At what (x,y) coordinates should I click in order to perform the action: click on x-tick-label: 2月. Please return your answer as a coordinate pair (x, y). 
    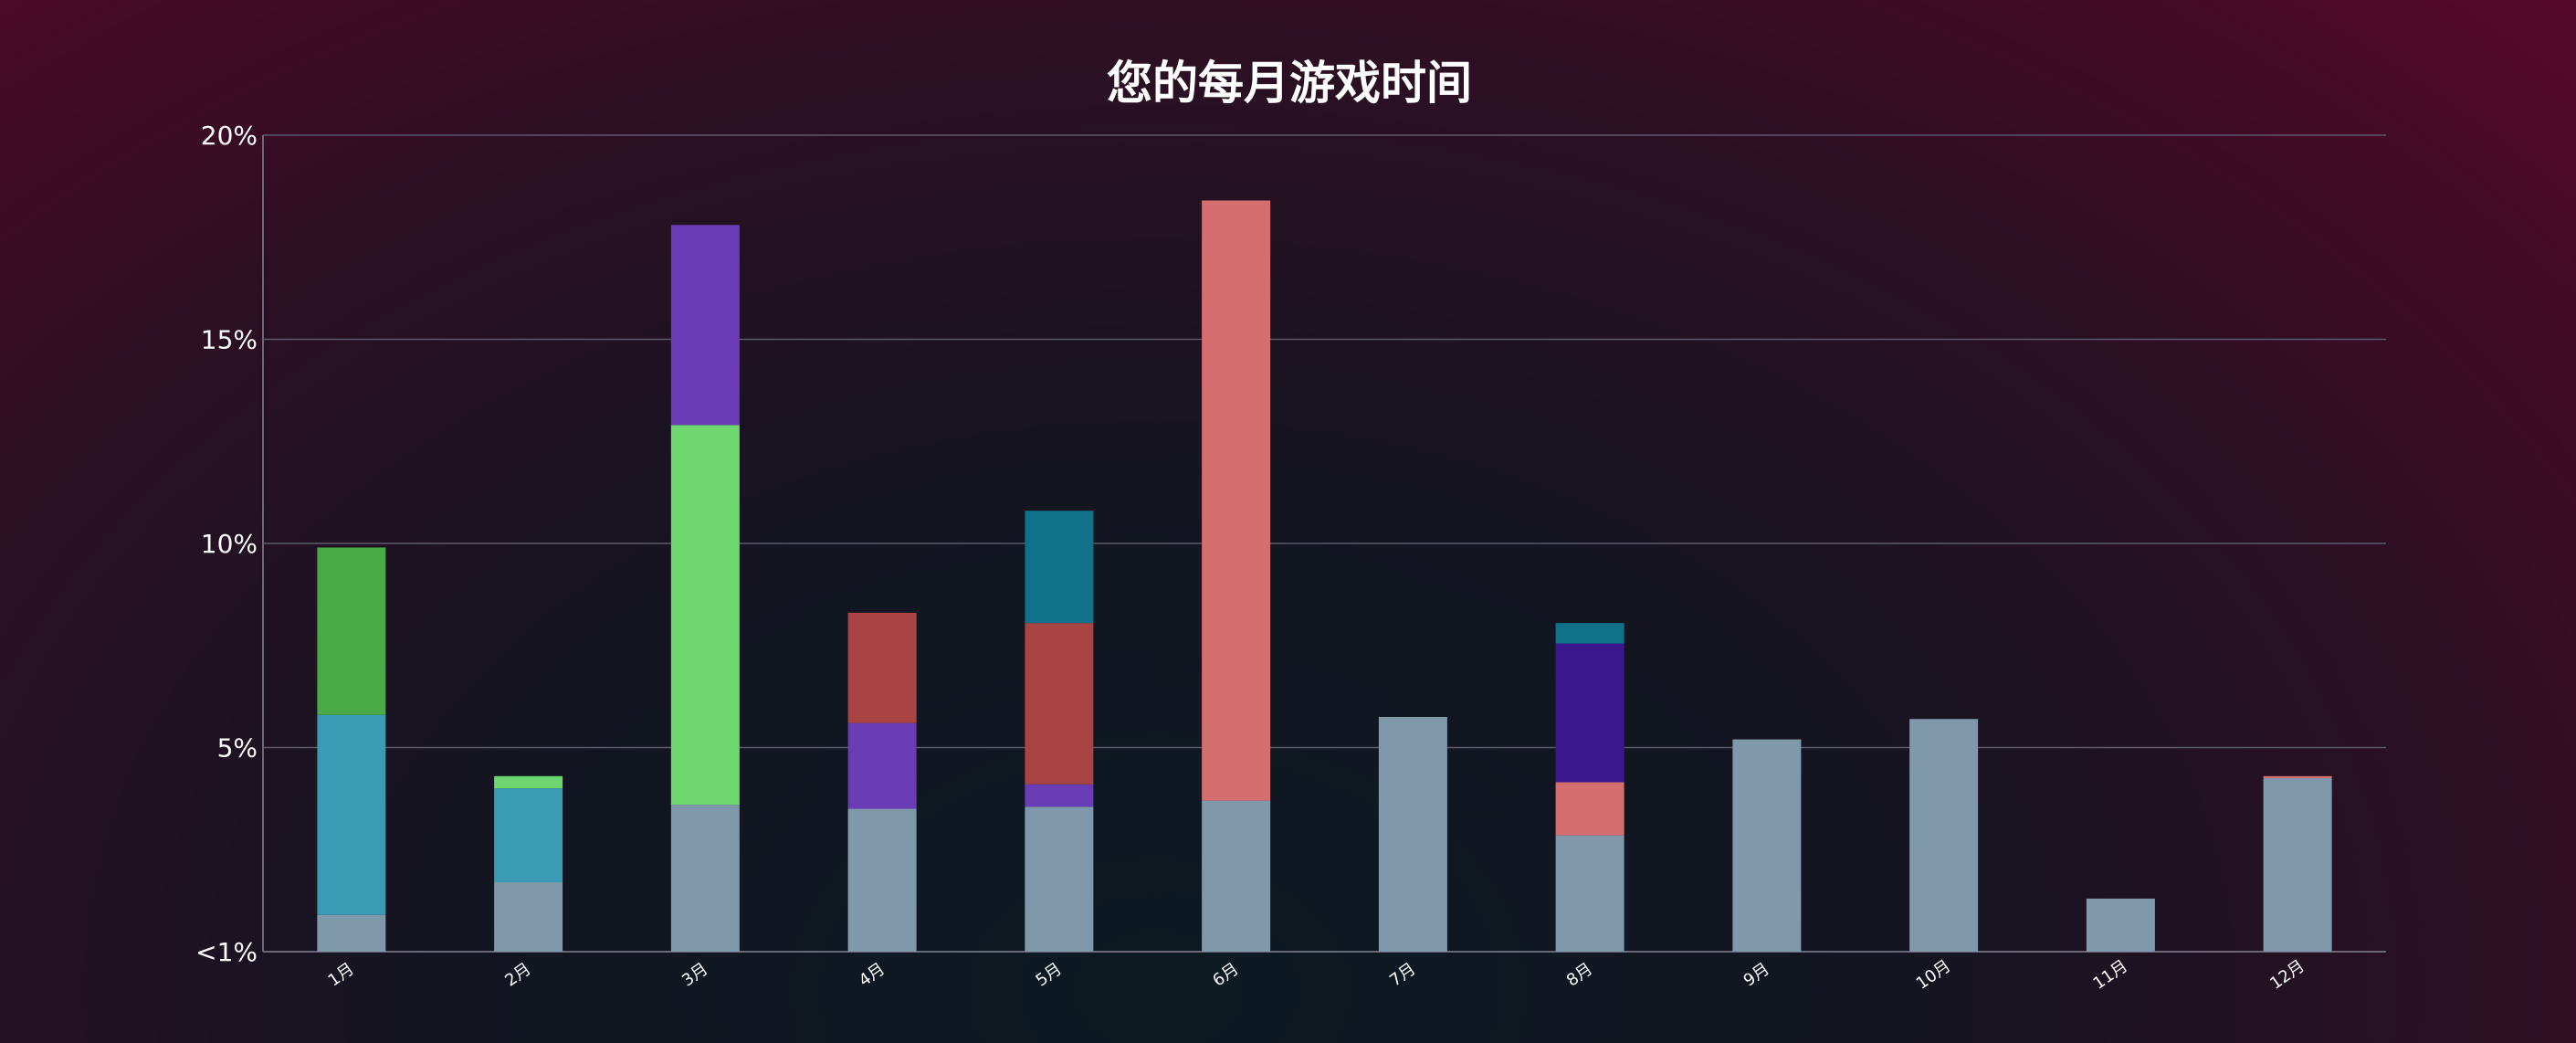
    Looking at the image, I should click on (517, 975).